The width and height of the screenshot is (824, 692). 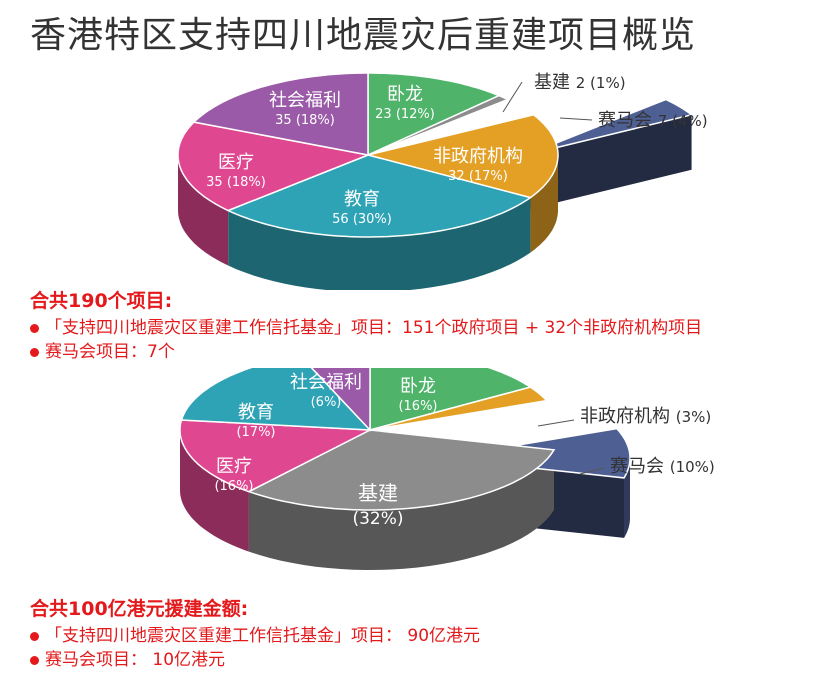 What do you see at coordinates (326, 402) in the screenshot?
I see `slice-value-label: (6%)` at bounding box center [326, 402].